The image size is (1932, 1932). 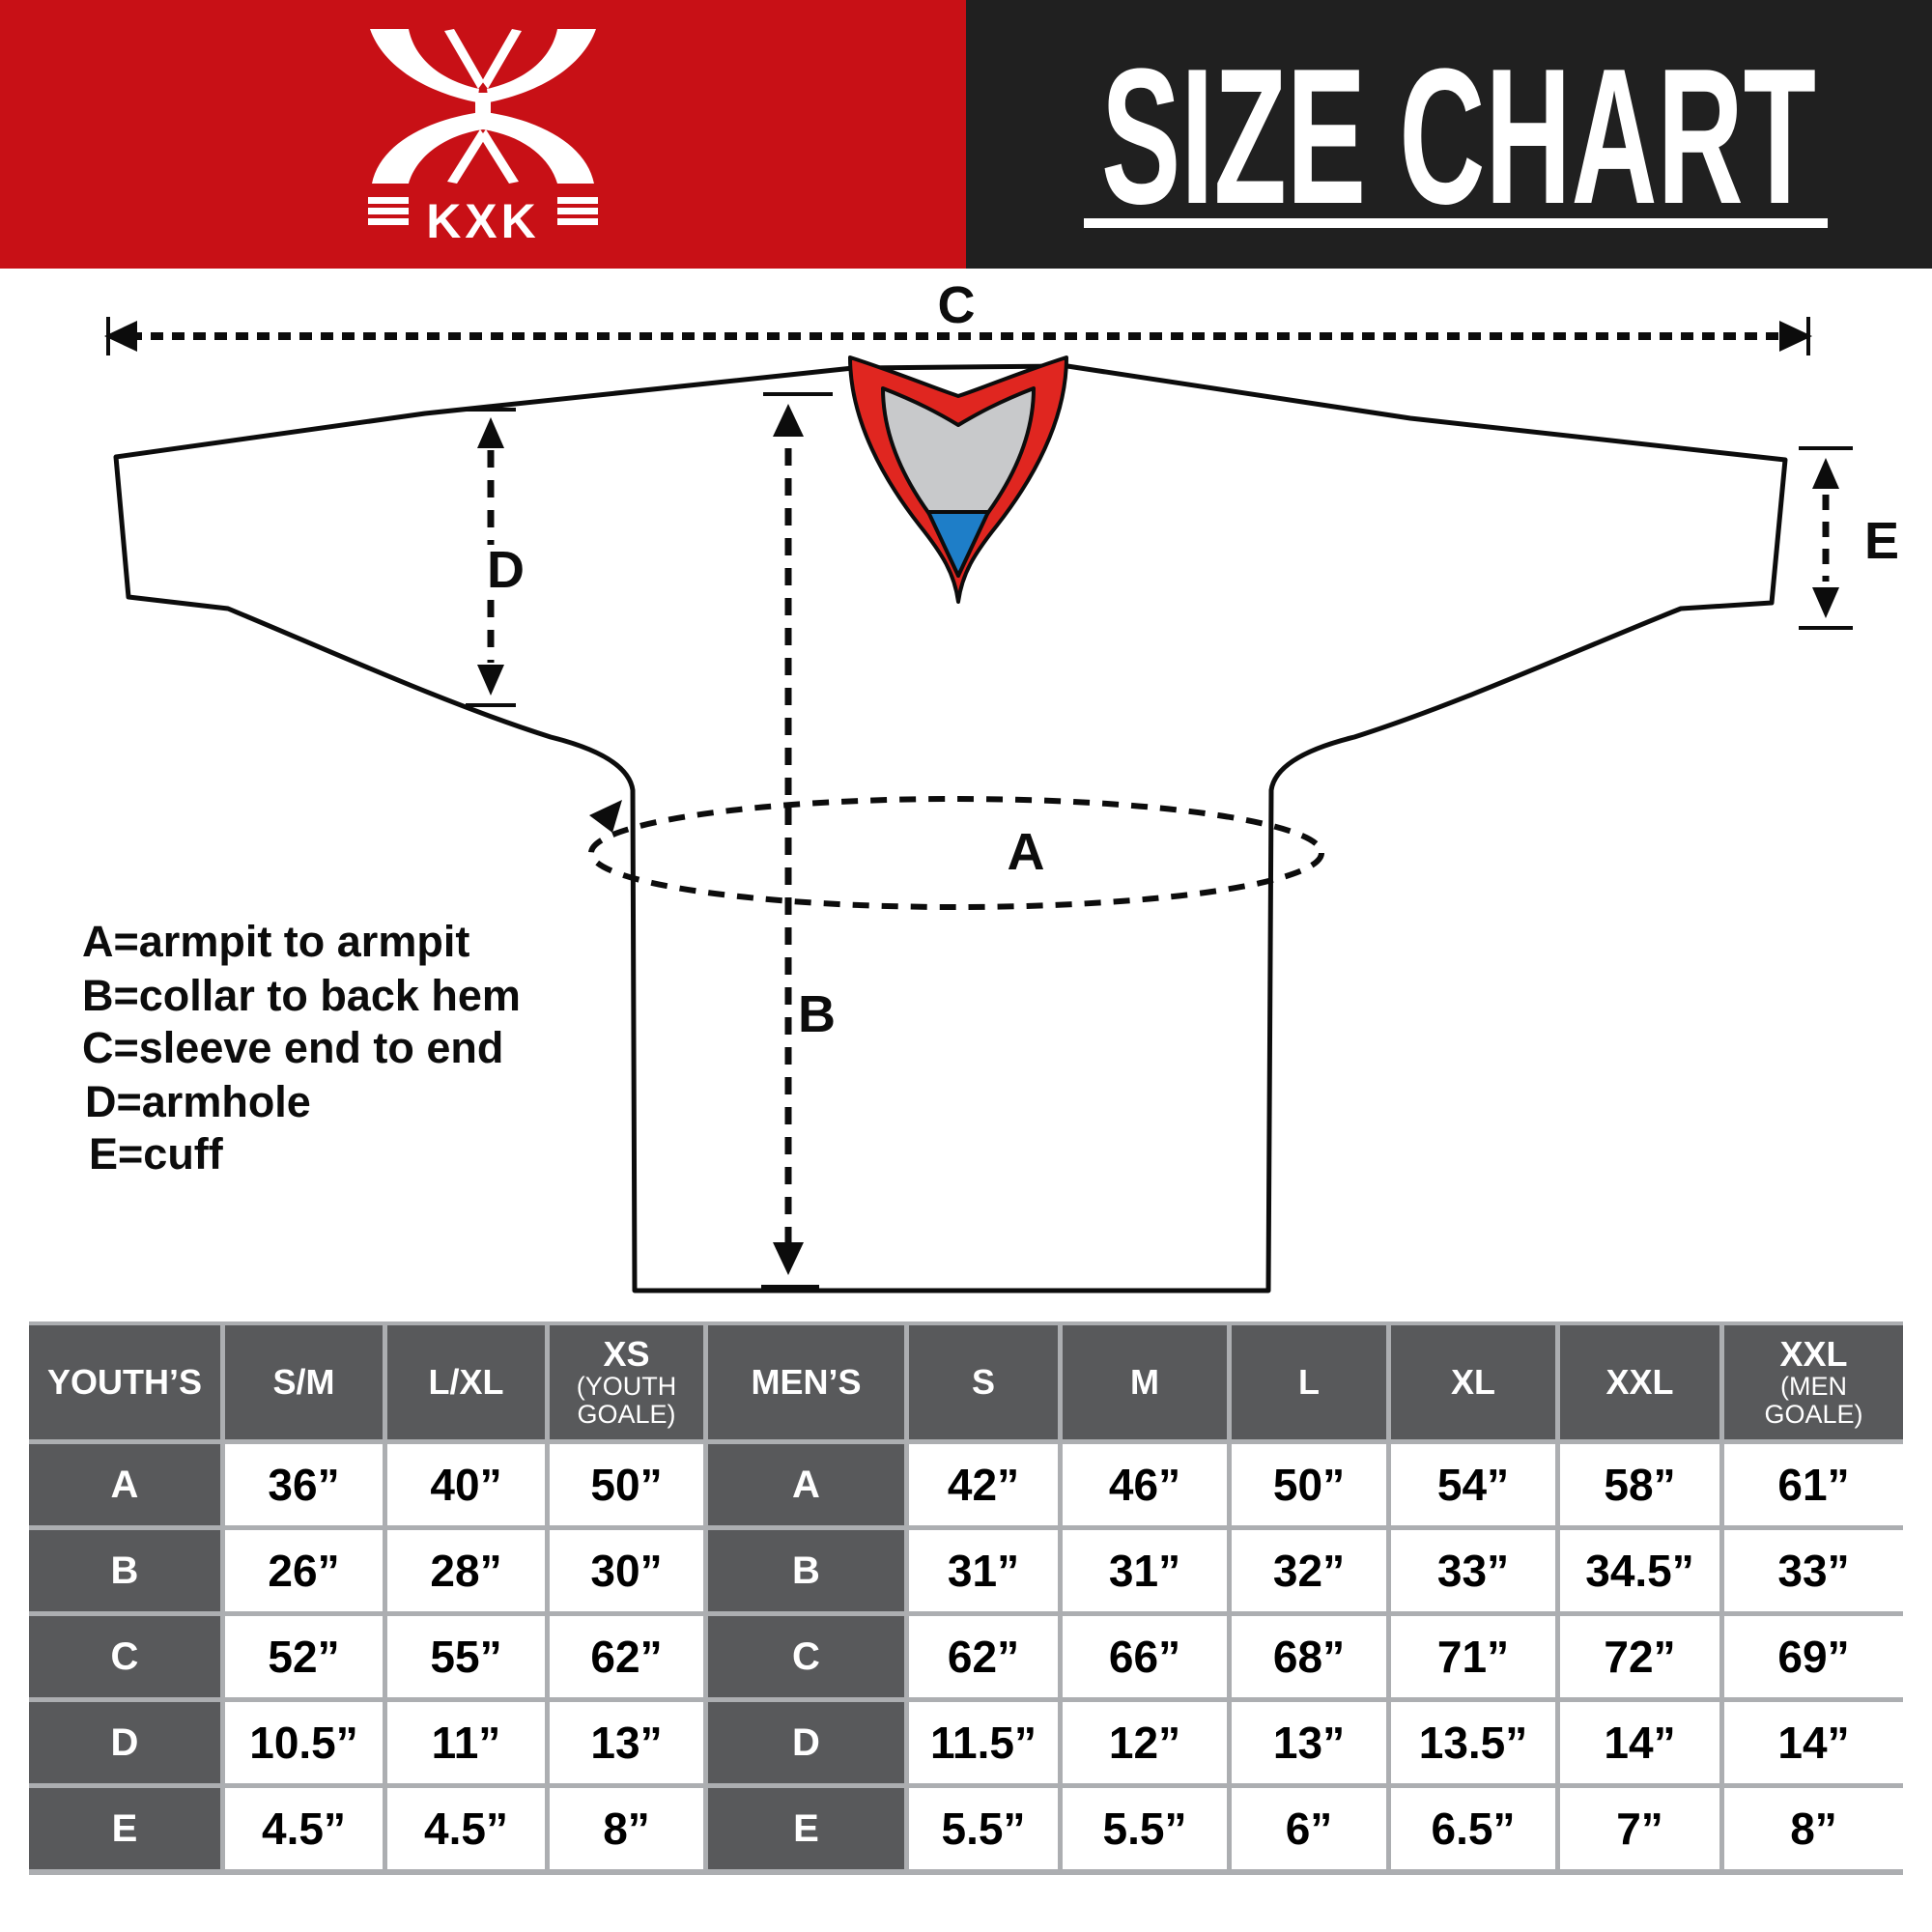 I want to click on measure-d-arrow, so click(x=502, y=557).